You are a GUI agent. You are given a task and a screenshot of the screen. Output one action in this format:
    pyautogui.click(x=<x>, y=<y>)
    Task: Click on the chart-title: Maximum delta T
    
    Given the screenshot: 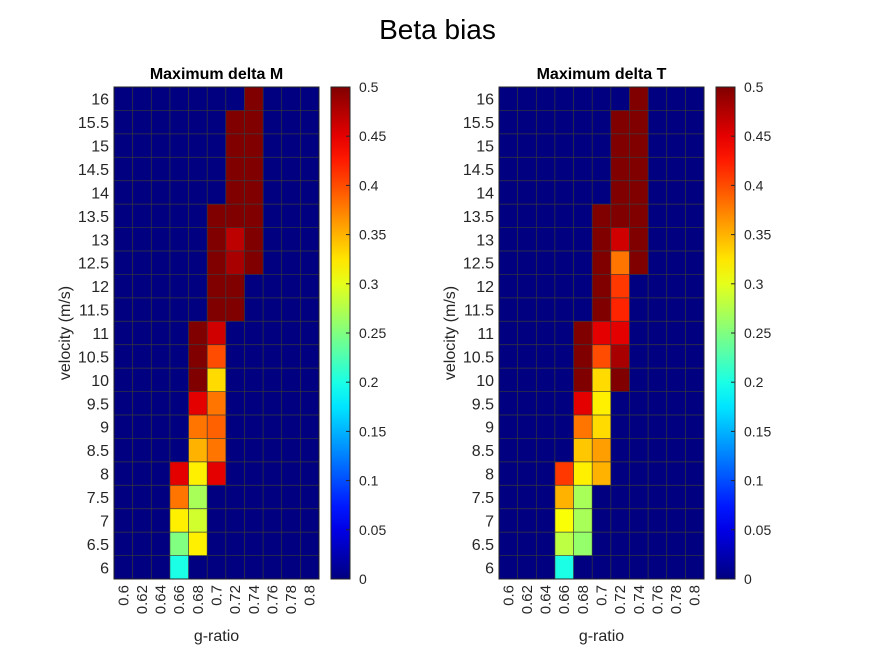 What is the action you would take?
    pyautogui.click(x=602, y=74)
    